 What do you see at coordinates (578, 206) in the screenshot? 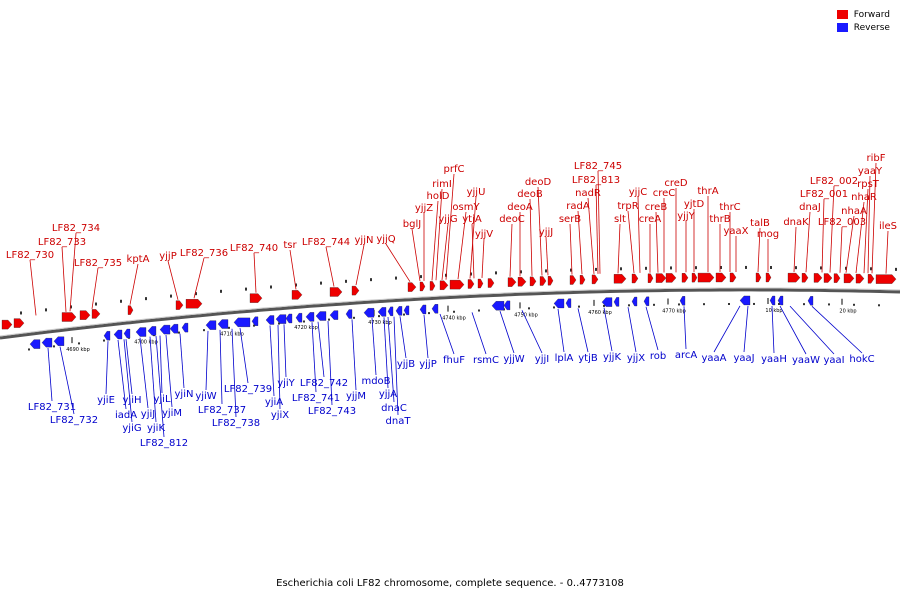
I see `gene-label: radA` at bounding box center [578, 206].